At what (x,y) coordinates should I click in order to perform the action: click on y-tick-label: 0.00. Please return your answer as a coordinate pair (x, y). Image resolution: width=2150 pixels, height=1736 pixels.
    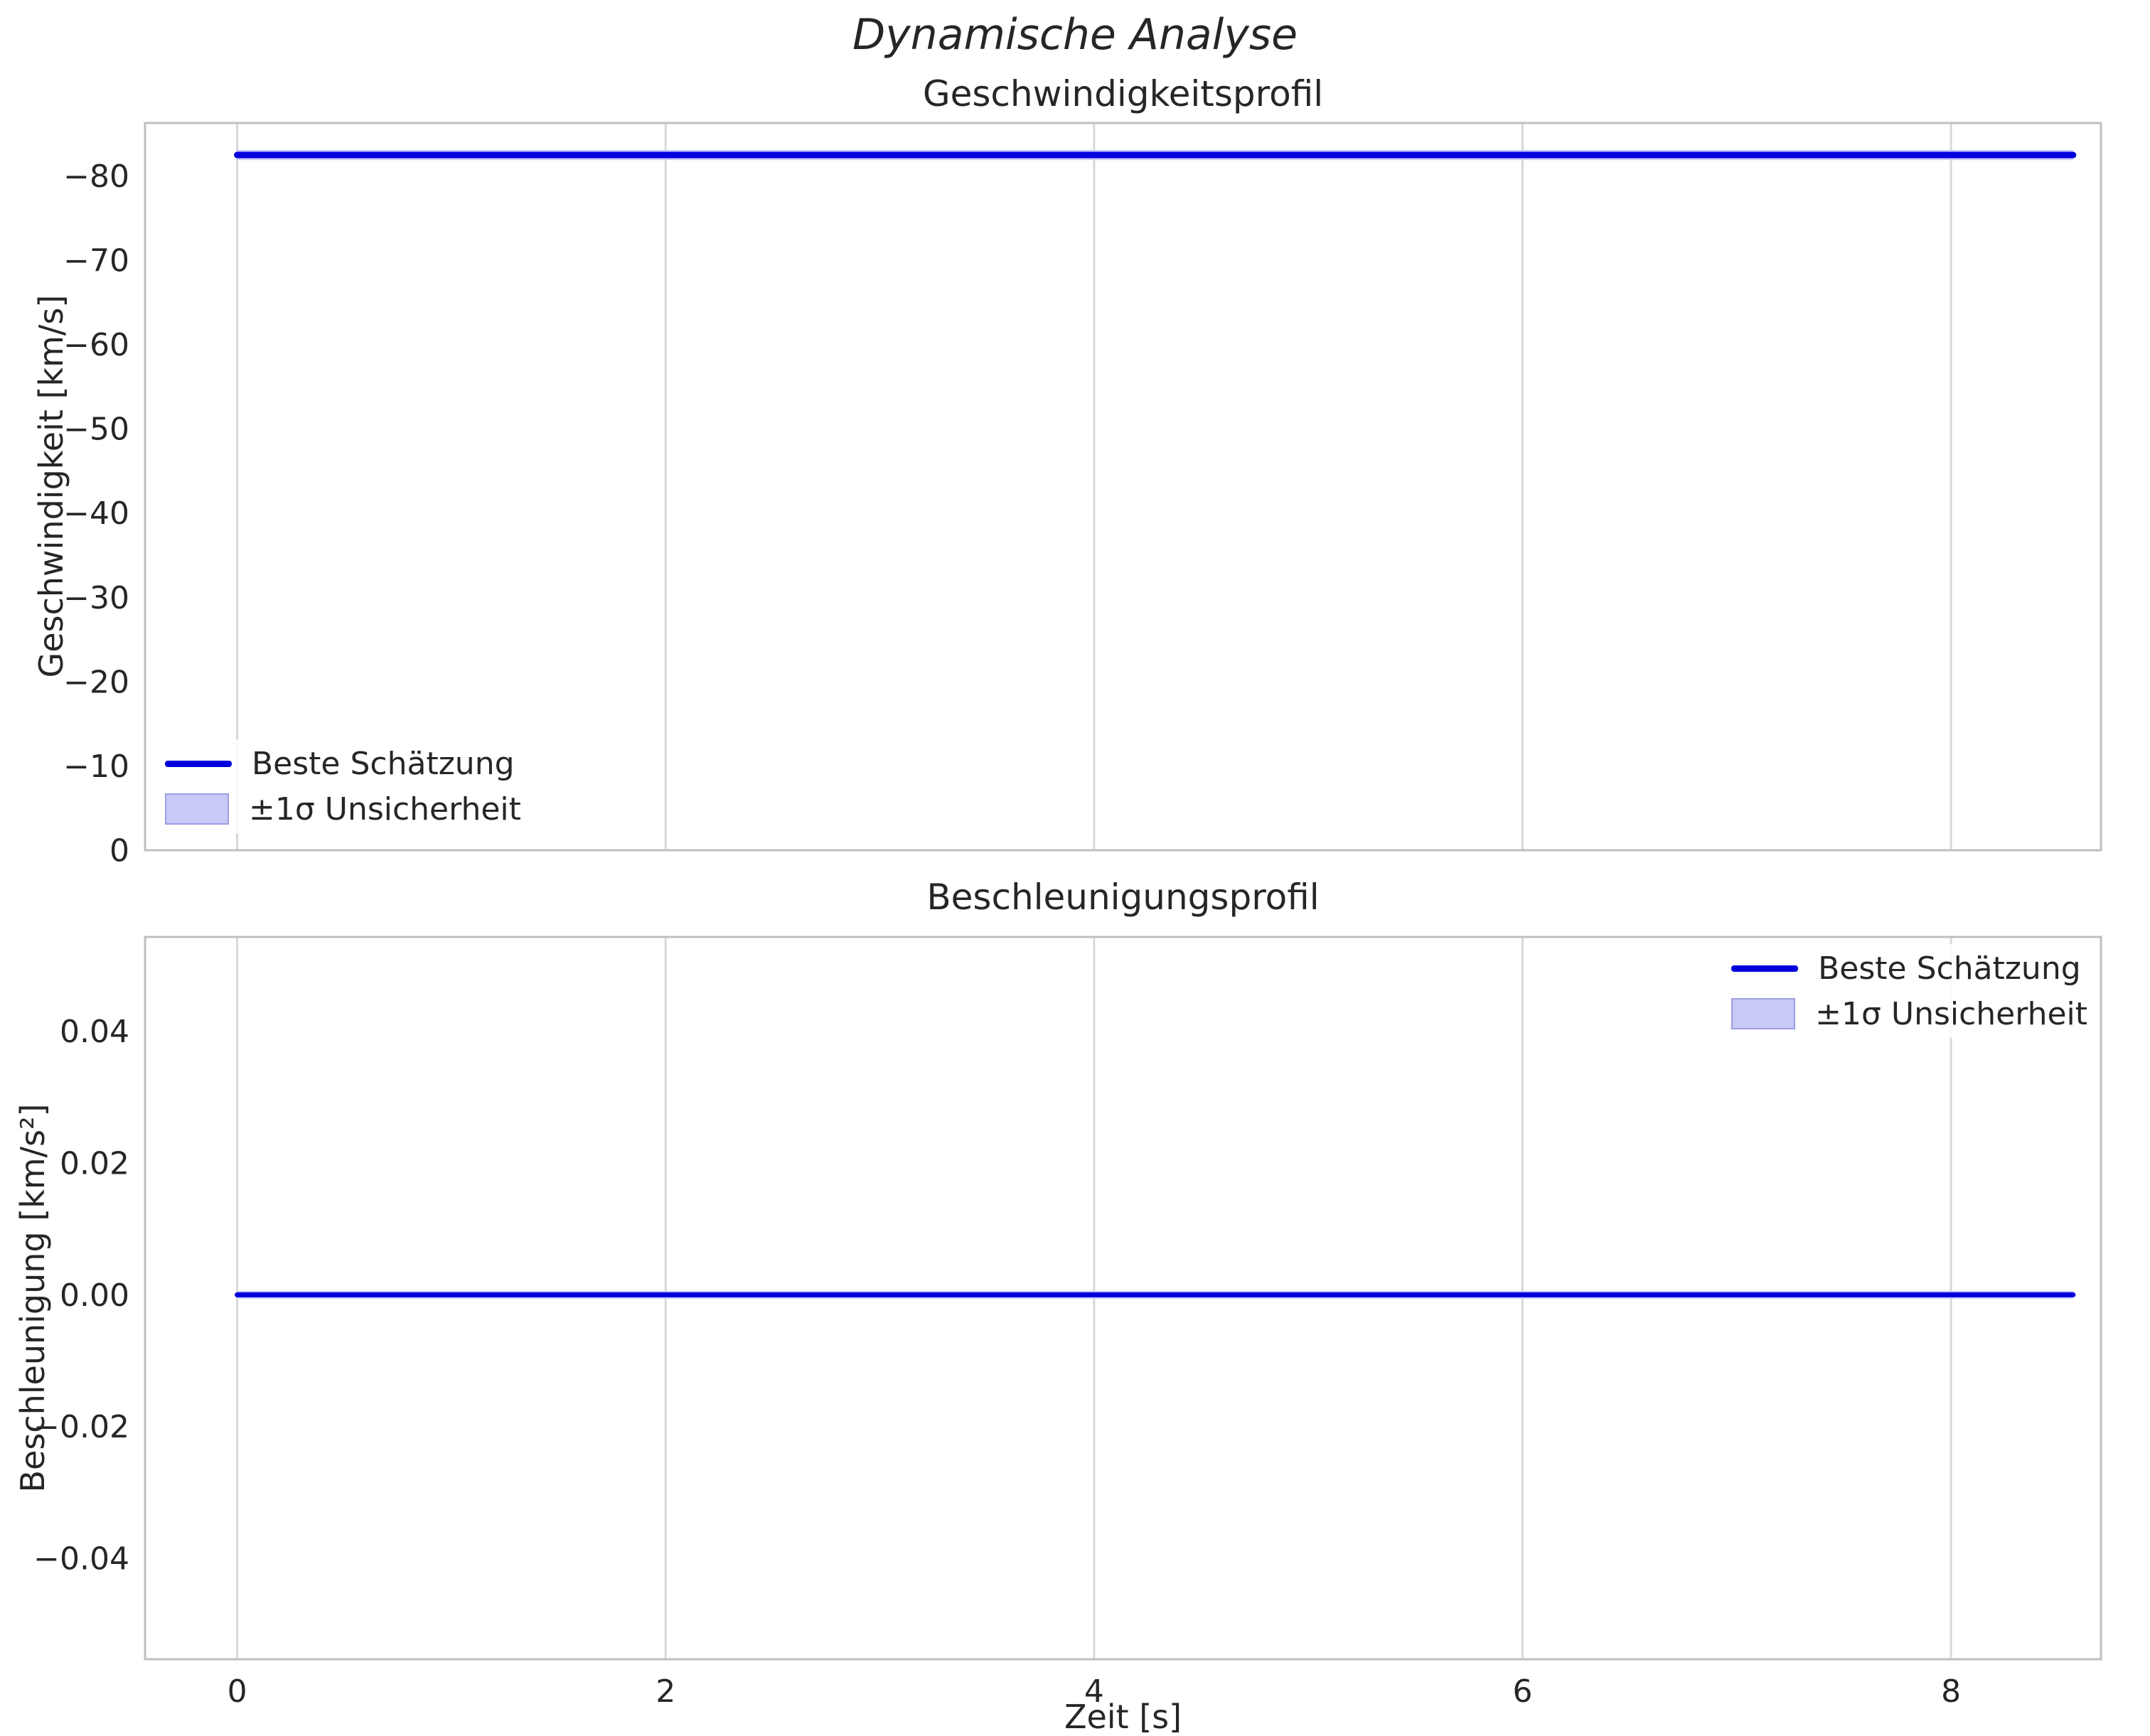
    Looking at the image, I should click on (94, 1295).